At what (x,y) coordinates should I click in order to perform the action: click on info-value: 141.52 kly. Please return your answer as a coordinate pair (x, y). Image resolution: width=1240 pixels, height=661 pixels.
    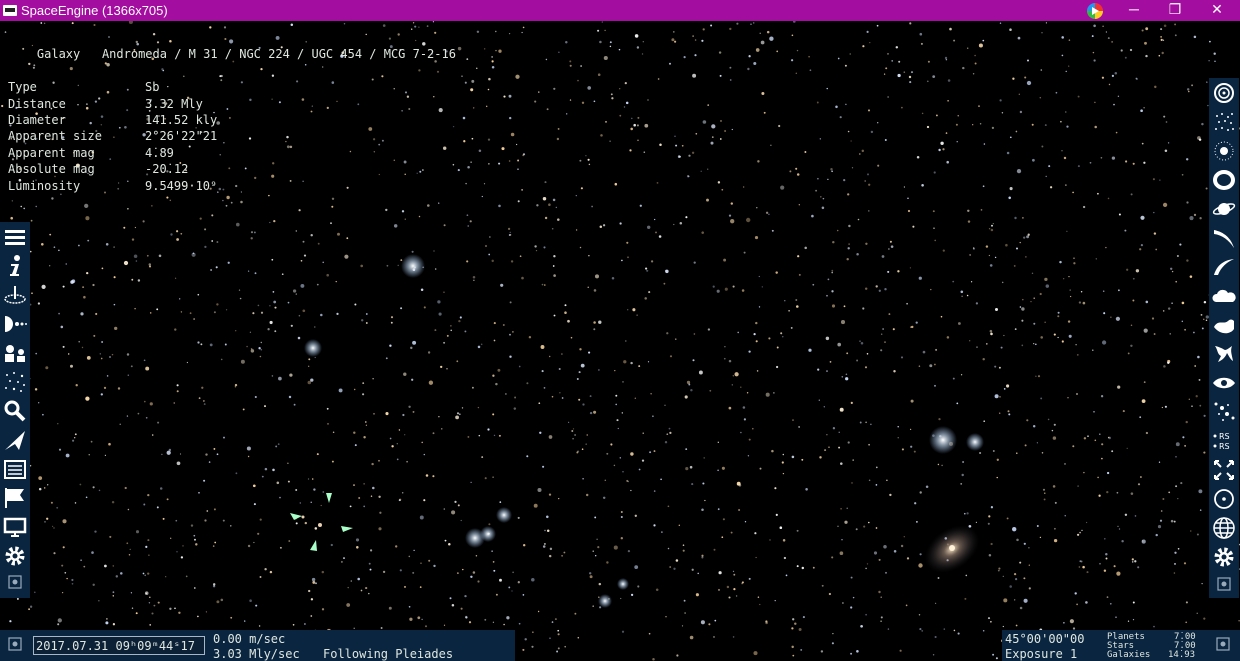
    Looking at the image, I should click on (181, 120).